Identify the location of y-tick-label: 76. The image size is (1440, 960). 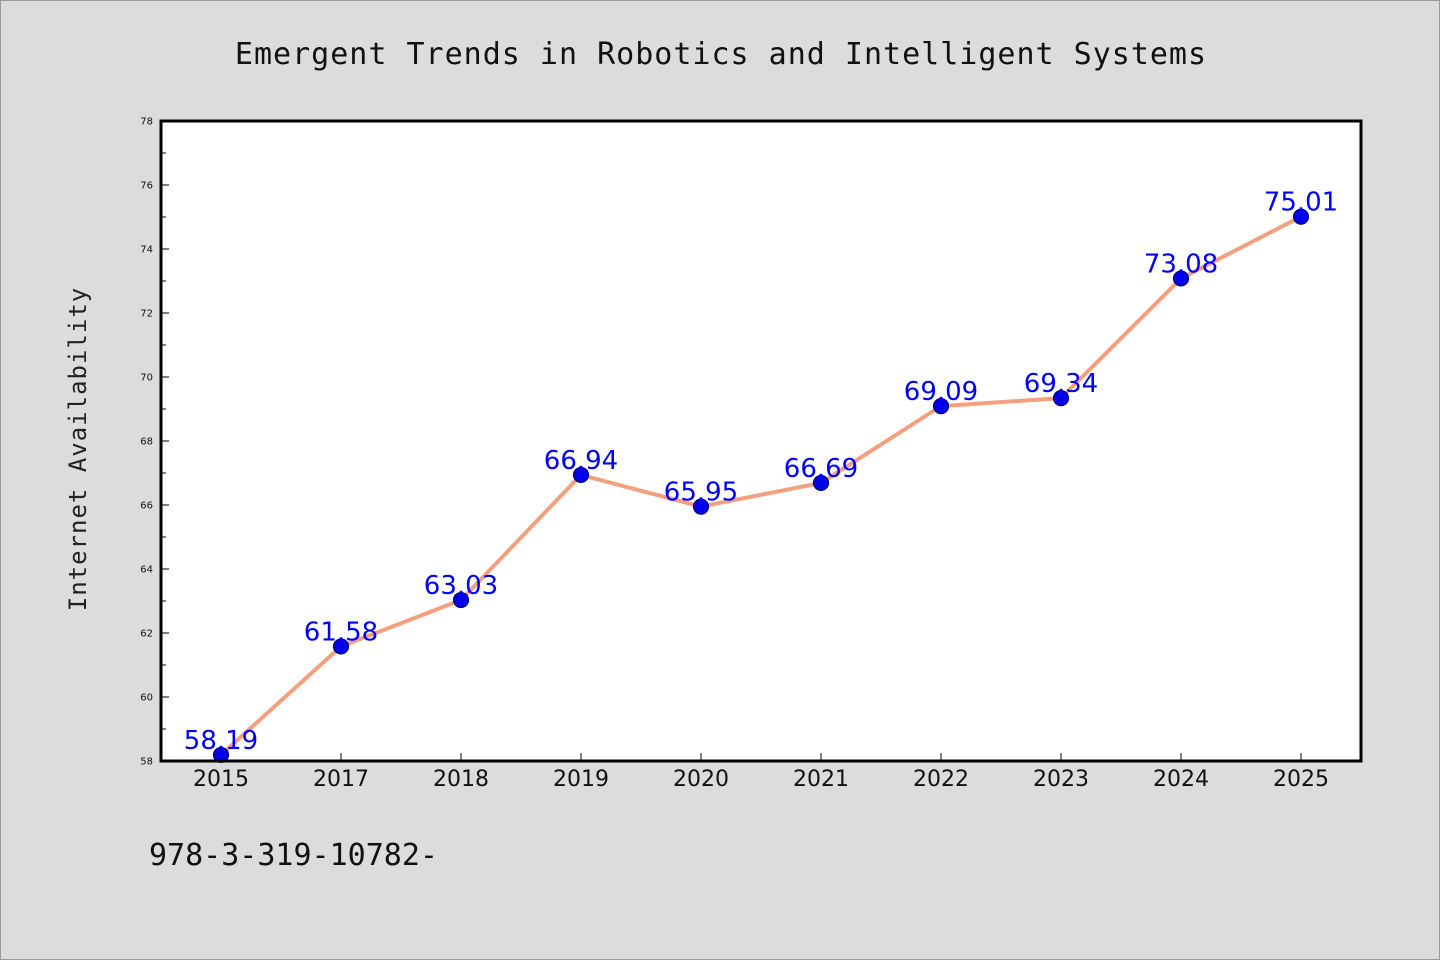
(146, 186).